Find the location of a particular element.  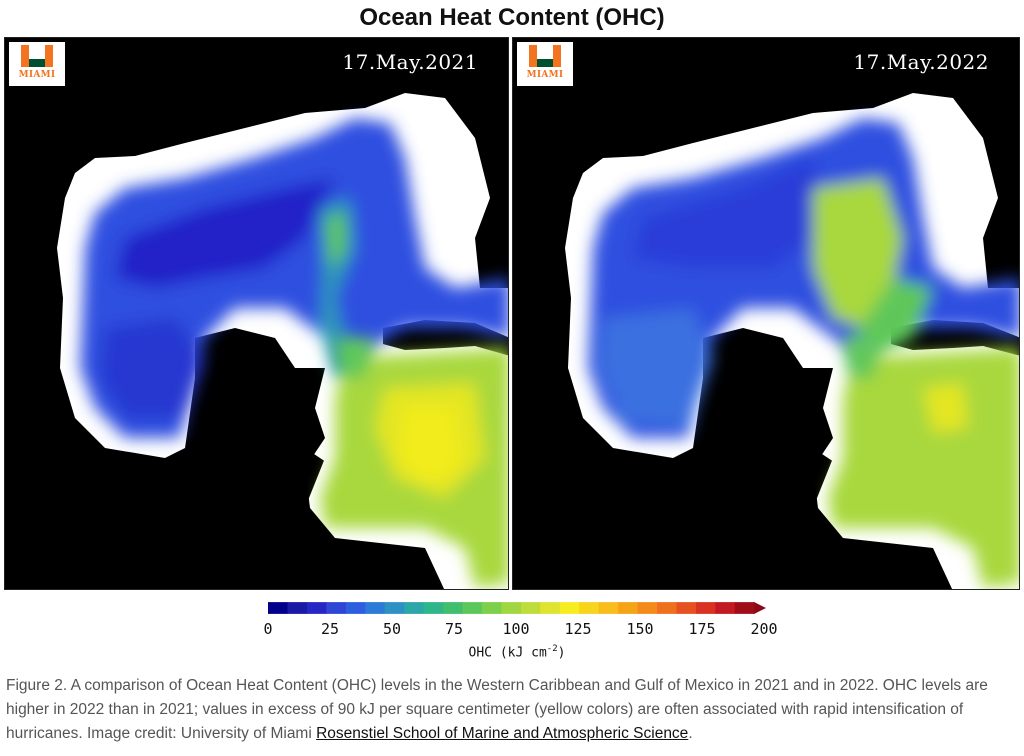

map-date: 17.May.2022 is located at coordinates (921, 62).